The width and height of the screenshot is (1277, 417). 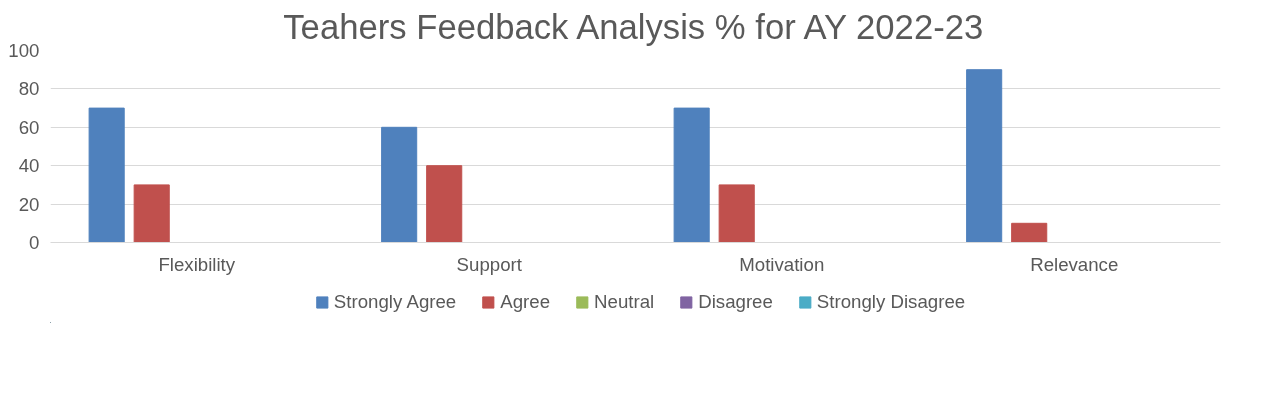 I want to click on legend-label: Neutral, so click(x=624, y=302).